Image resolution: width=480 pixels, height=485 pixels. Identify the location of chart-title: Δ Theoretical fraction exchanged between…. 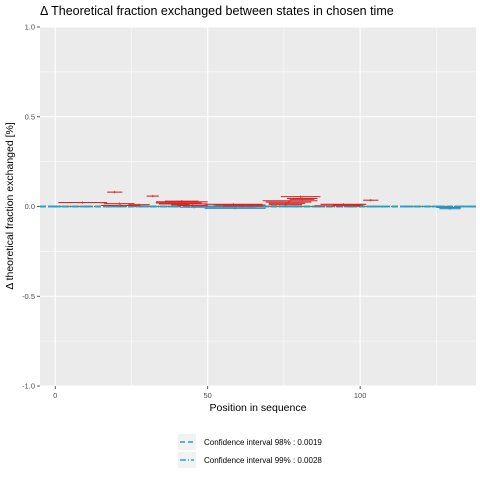
(217, 11).